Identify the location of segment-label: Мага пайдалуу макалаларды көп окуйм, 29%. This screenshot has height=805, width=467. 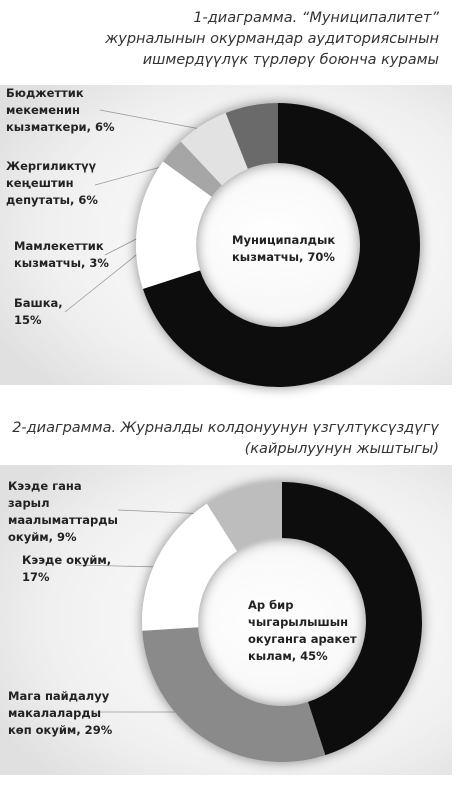
(60, 713).